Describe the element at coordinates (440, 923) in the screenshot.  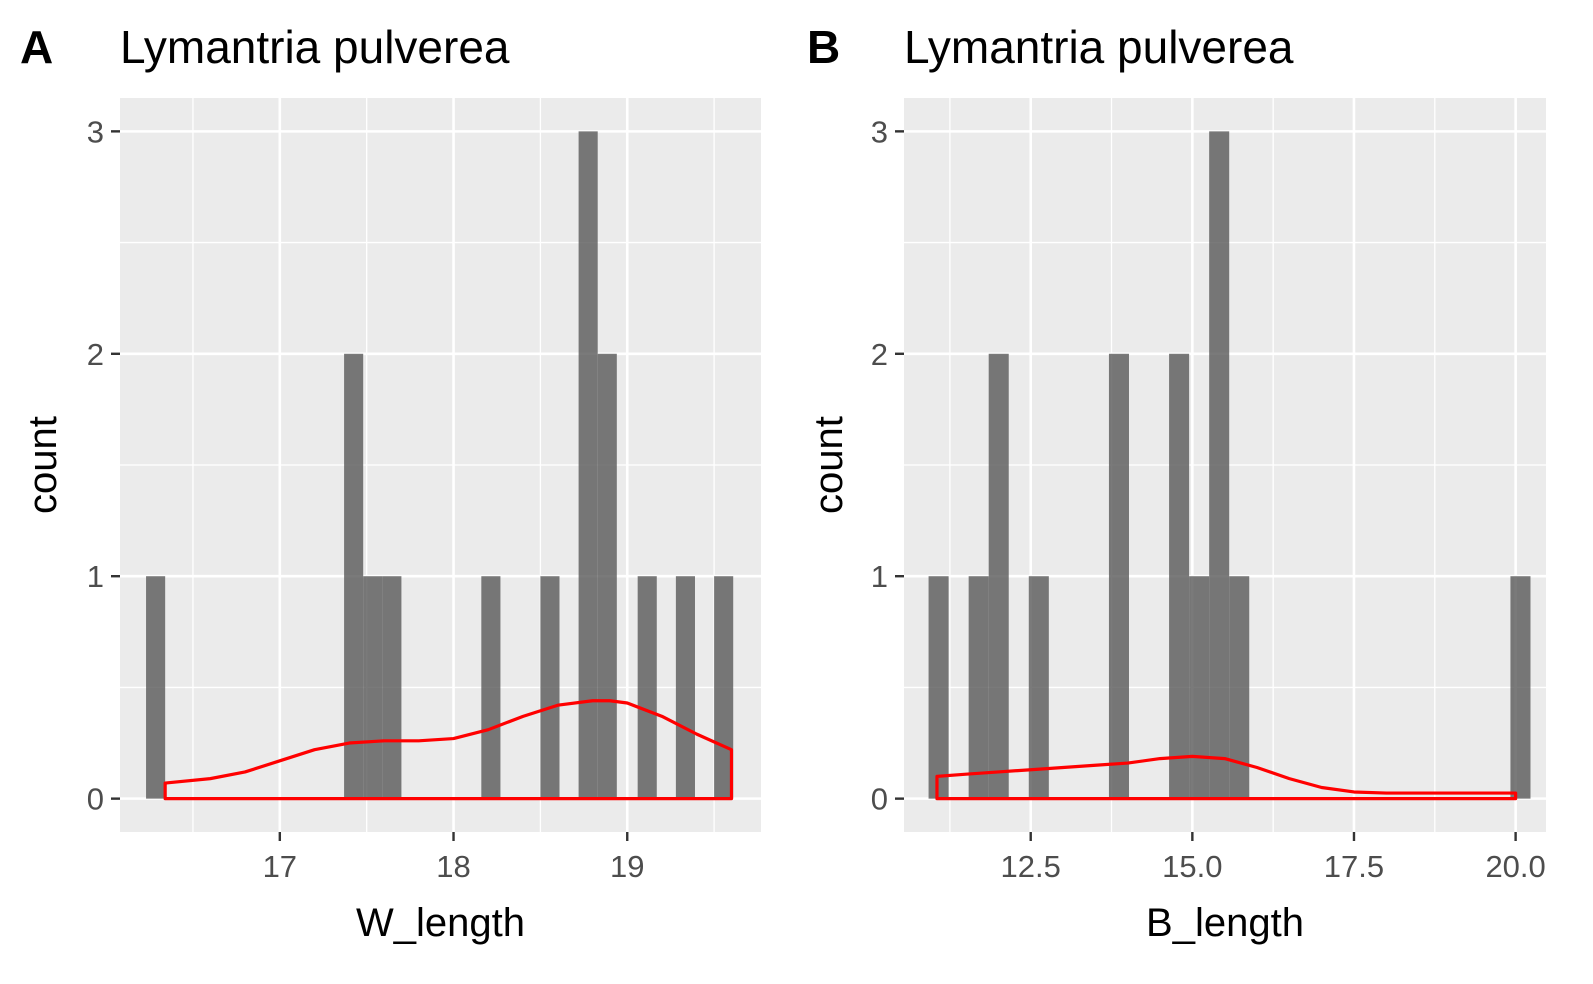
I see `x-axis-title: W_length` at that location.